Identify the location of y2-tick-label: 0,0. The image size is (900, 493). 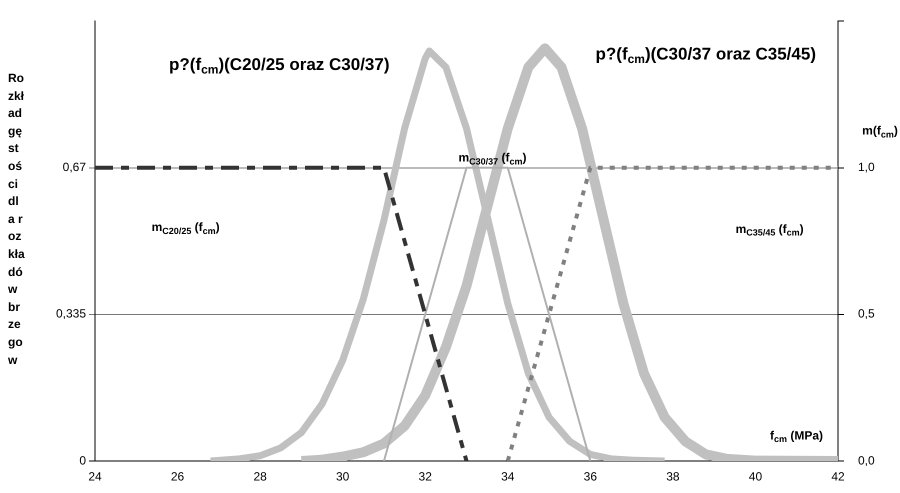
(867, 460).